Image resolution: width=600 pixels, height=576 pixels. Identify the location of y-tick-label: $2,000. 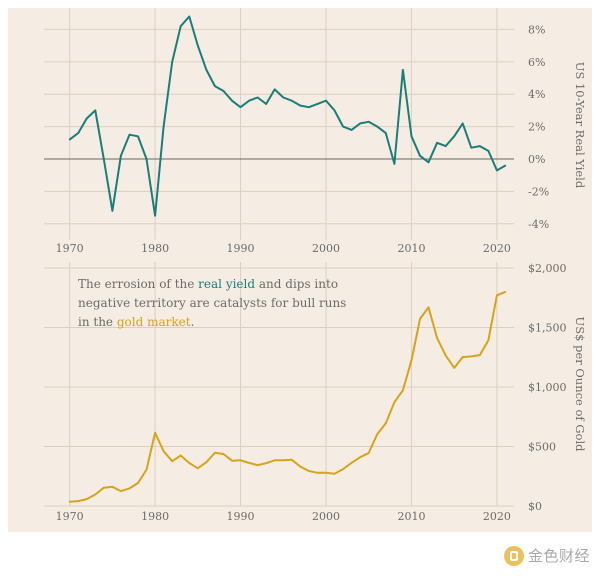
(547, 268).